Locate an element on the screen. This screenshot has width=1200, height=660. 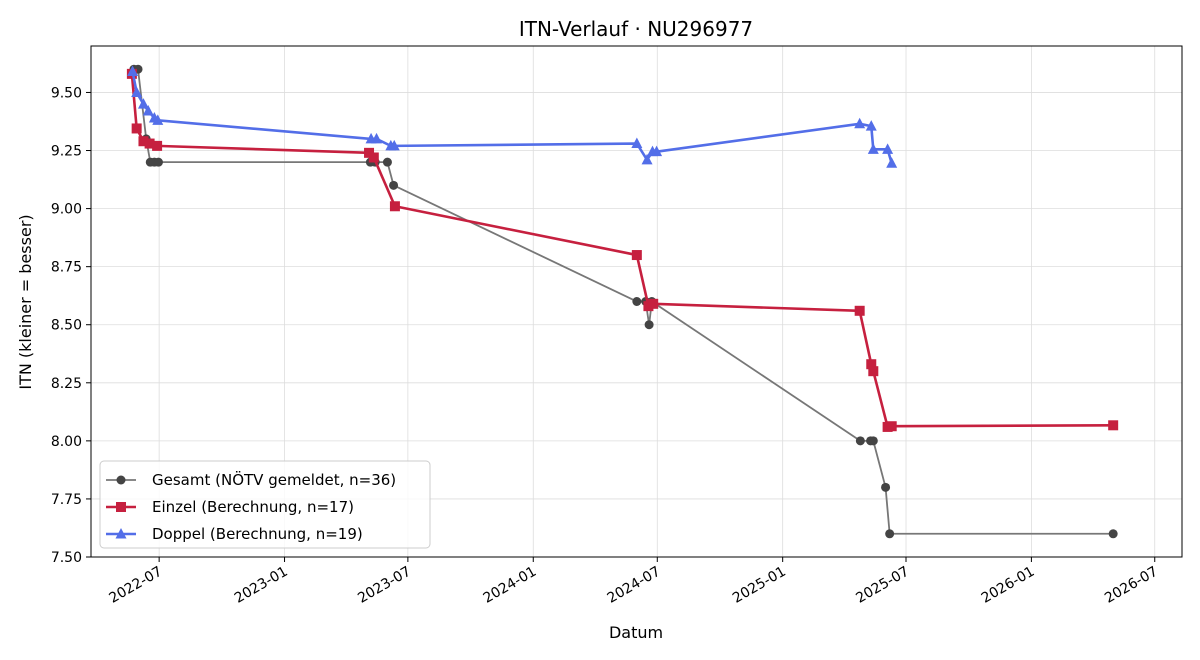
x-tick-label: 2024-07 is located at coordinates (634, 585).